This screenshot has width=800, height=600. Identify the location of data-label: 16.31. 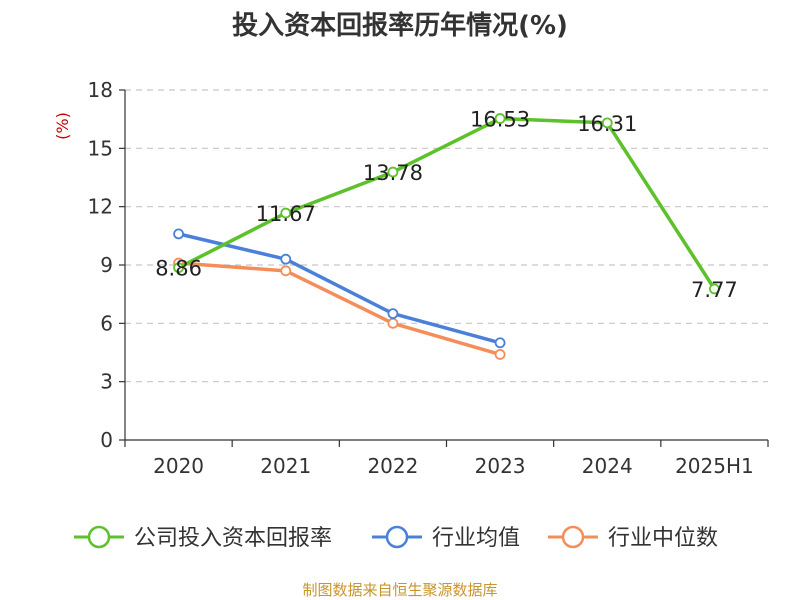
(607, 124).